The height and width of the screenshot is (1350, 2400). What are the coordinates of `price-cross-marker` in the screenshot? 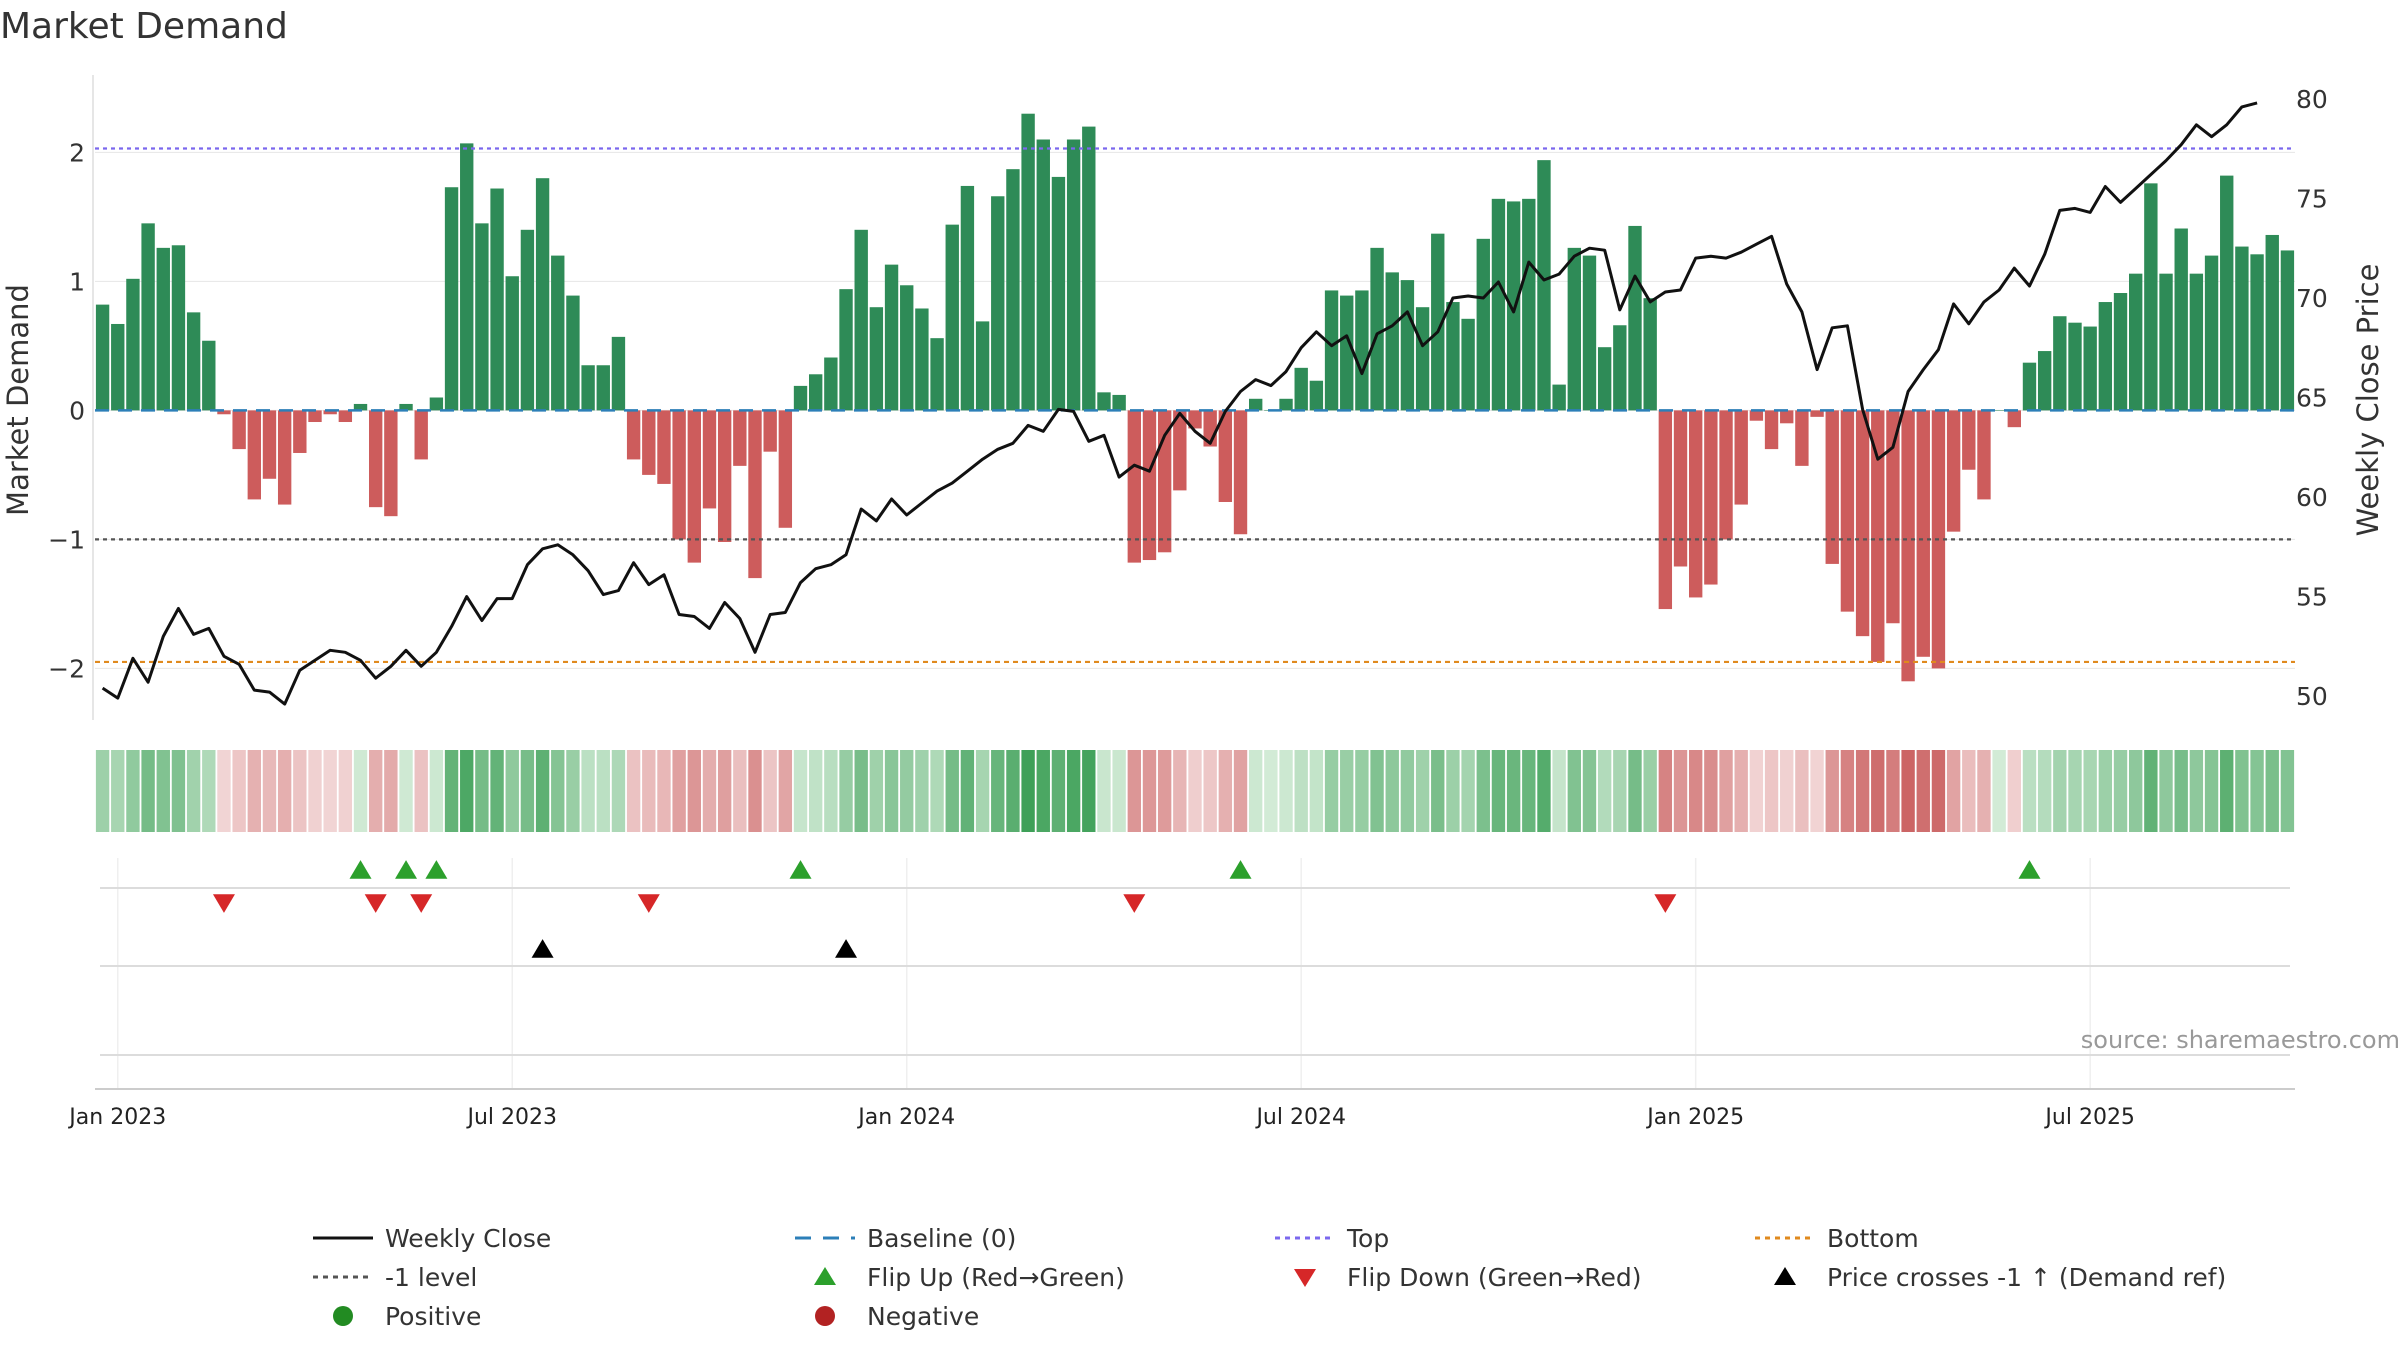 It's located at (542, 948).